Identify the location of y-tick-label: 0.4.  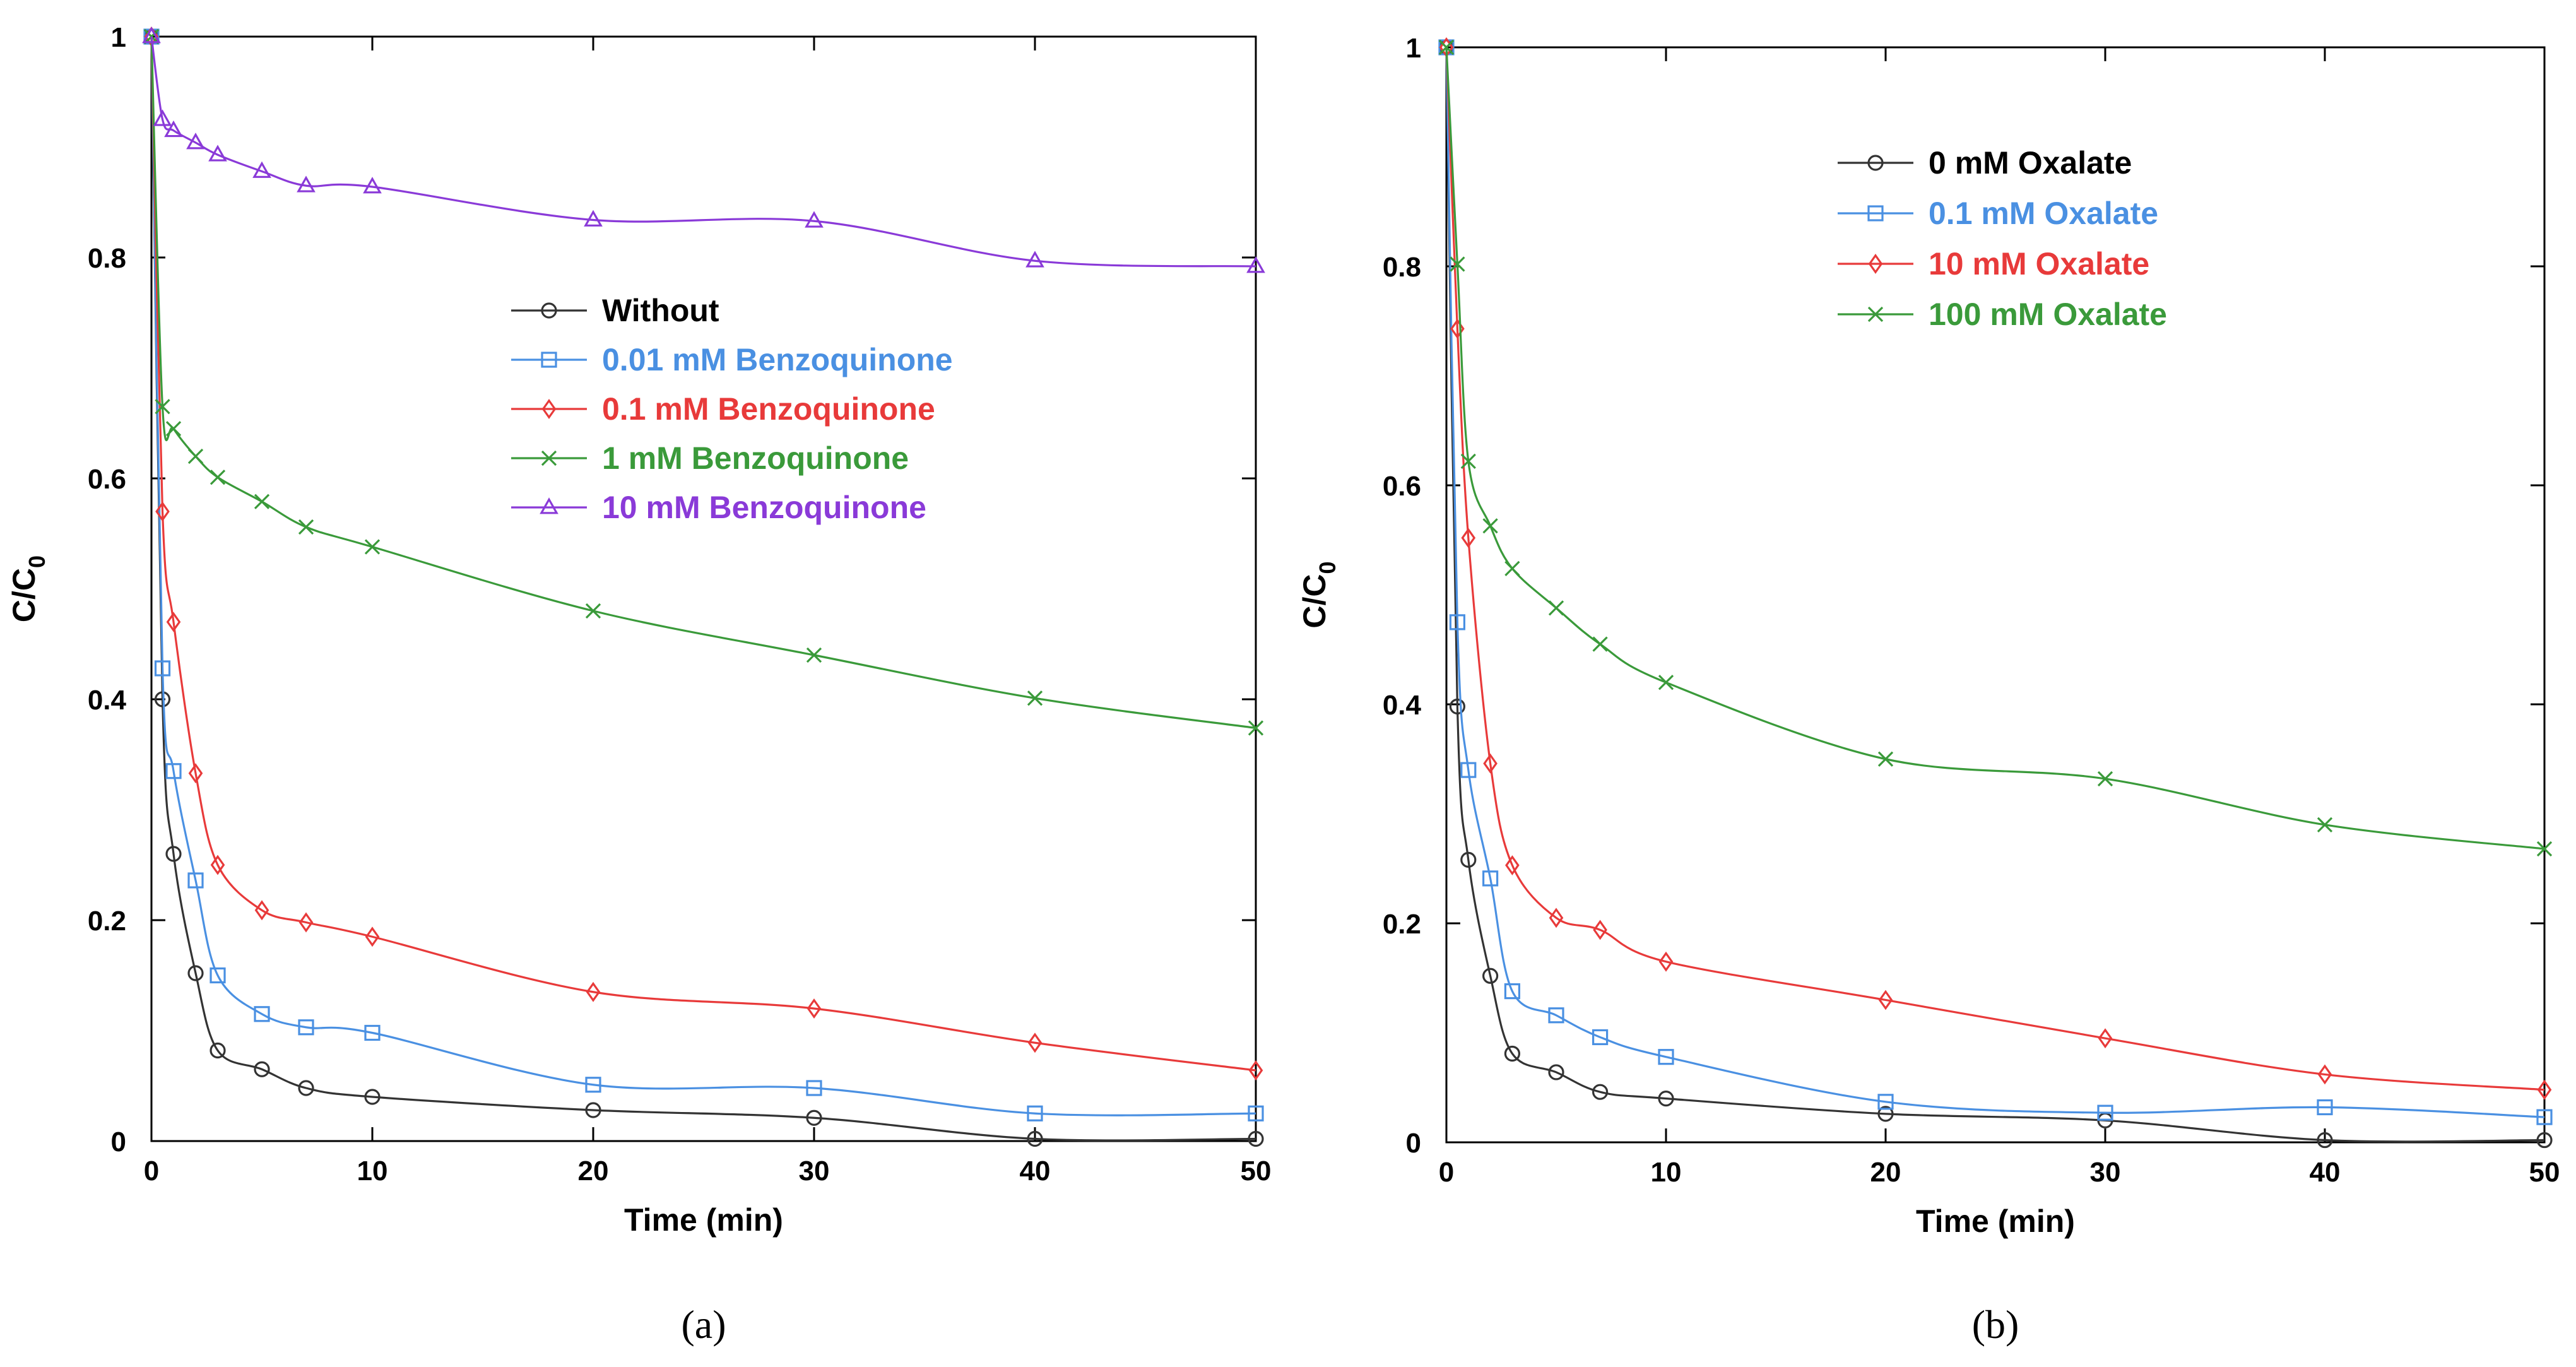
(1403, 705).